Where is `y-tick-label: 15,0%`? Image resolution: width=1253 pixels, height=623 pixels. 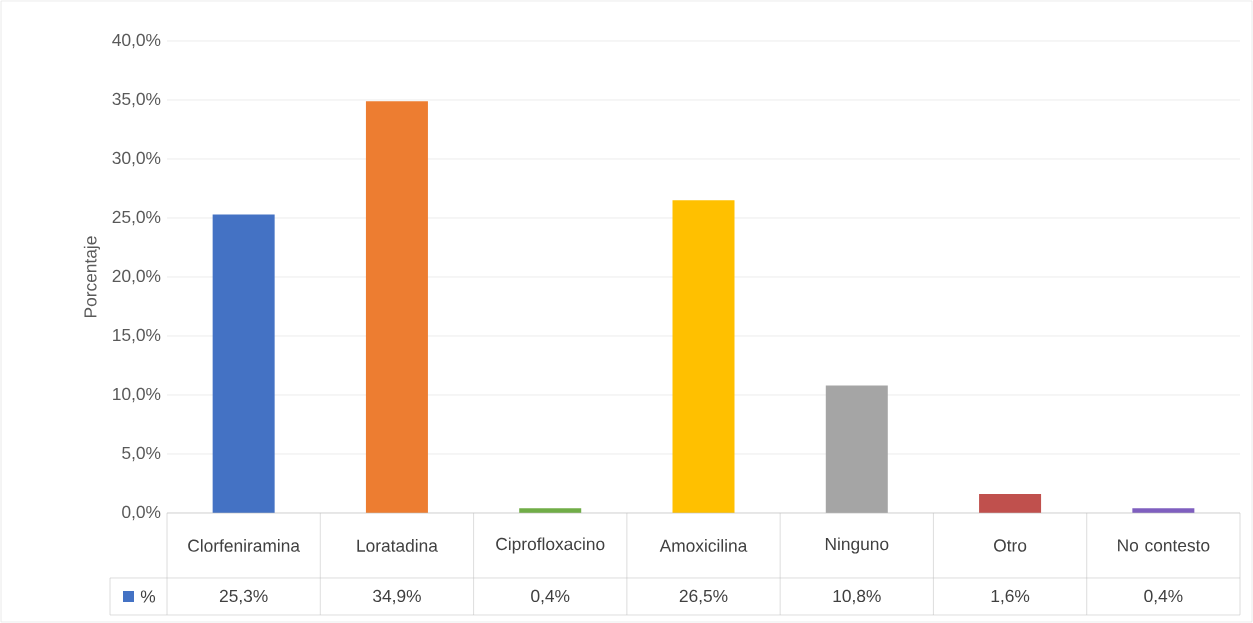 y-tick-label: 15,0% is located at coordinates (137, 336).